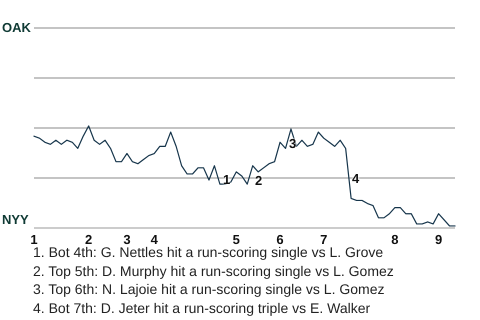  Describe the element at coordinates (356, 178) in the screenshot. I see `annotation: 4` at that location.